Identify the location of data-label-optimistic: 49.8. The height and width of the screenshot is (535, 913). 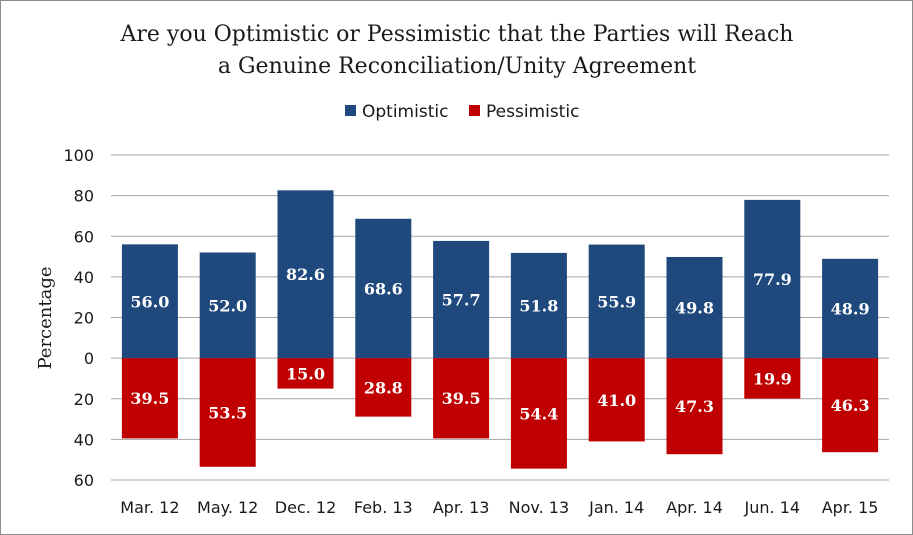
(694, 308).